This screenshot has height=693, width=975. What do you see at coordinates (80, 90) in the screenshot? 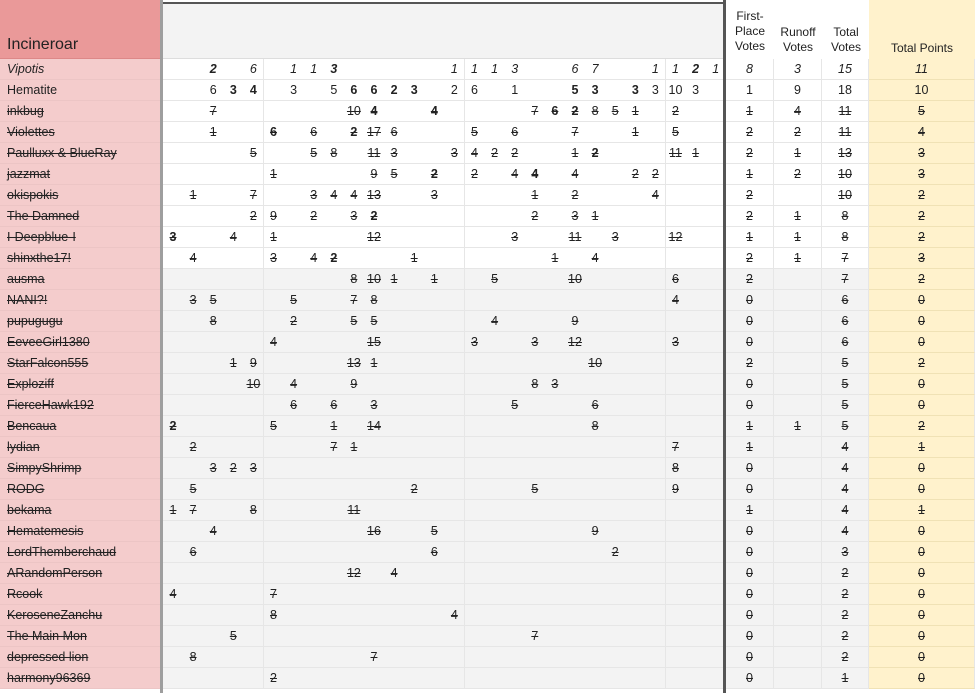
I see `voter-name: Hematite` at bounding box center [80, 90].